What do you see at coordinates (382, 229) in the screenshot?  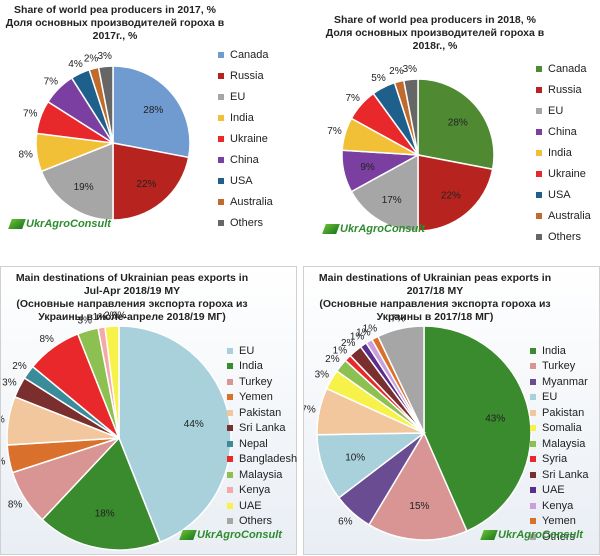 I see `logo-text: UkrAgroConsult` at bounding box center [382, 229].